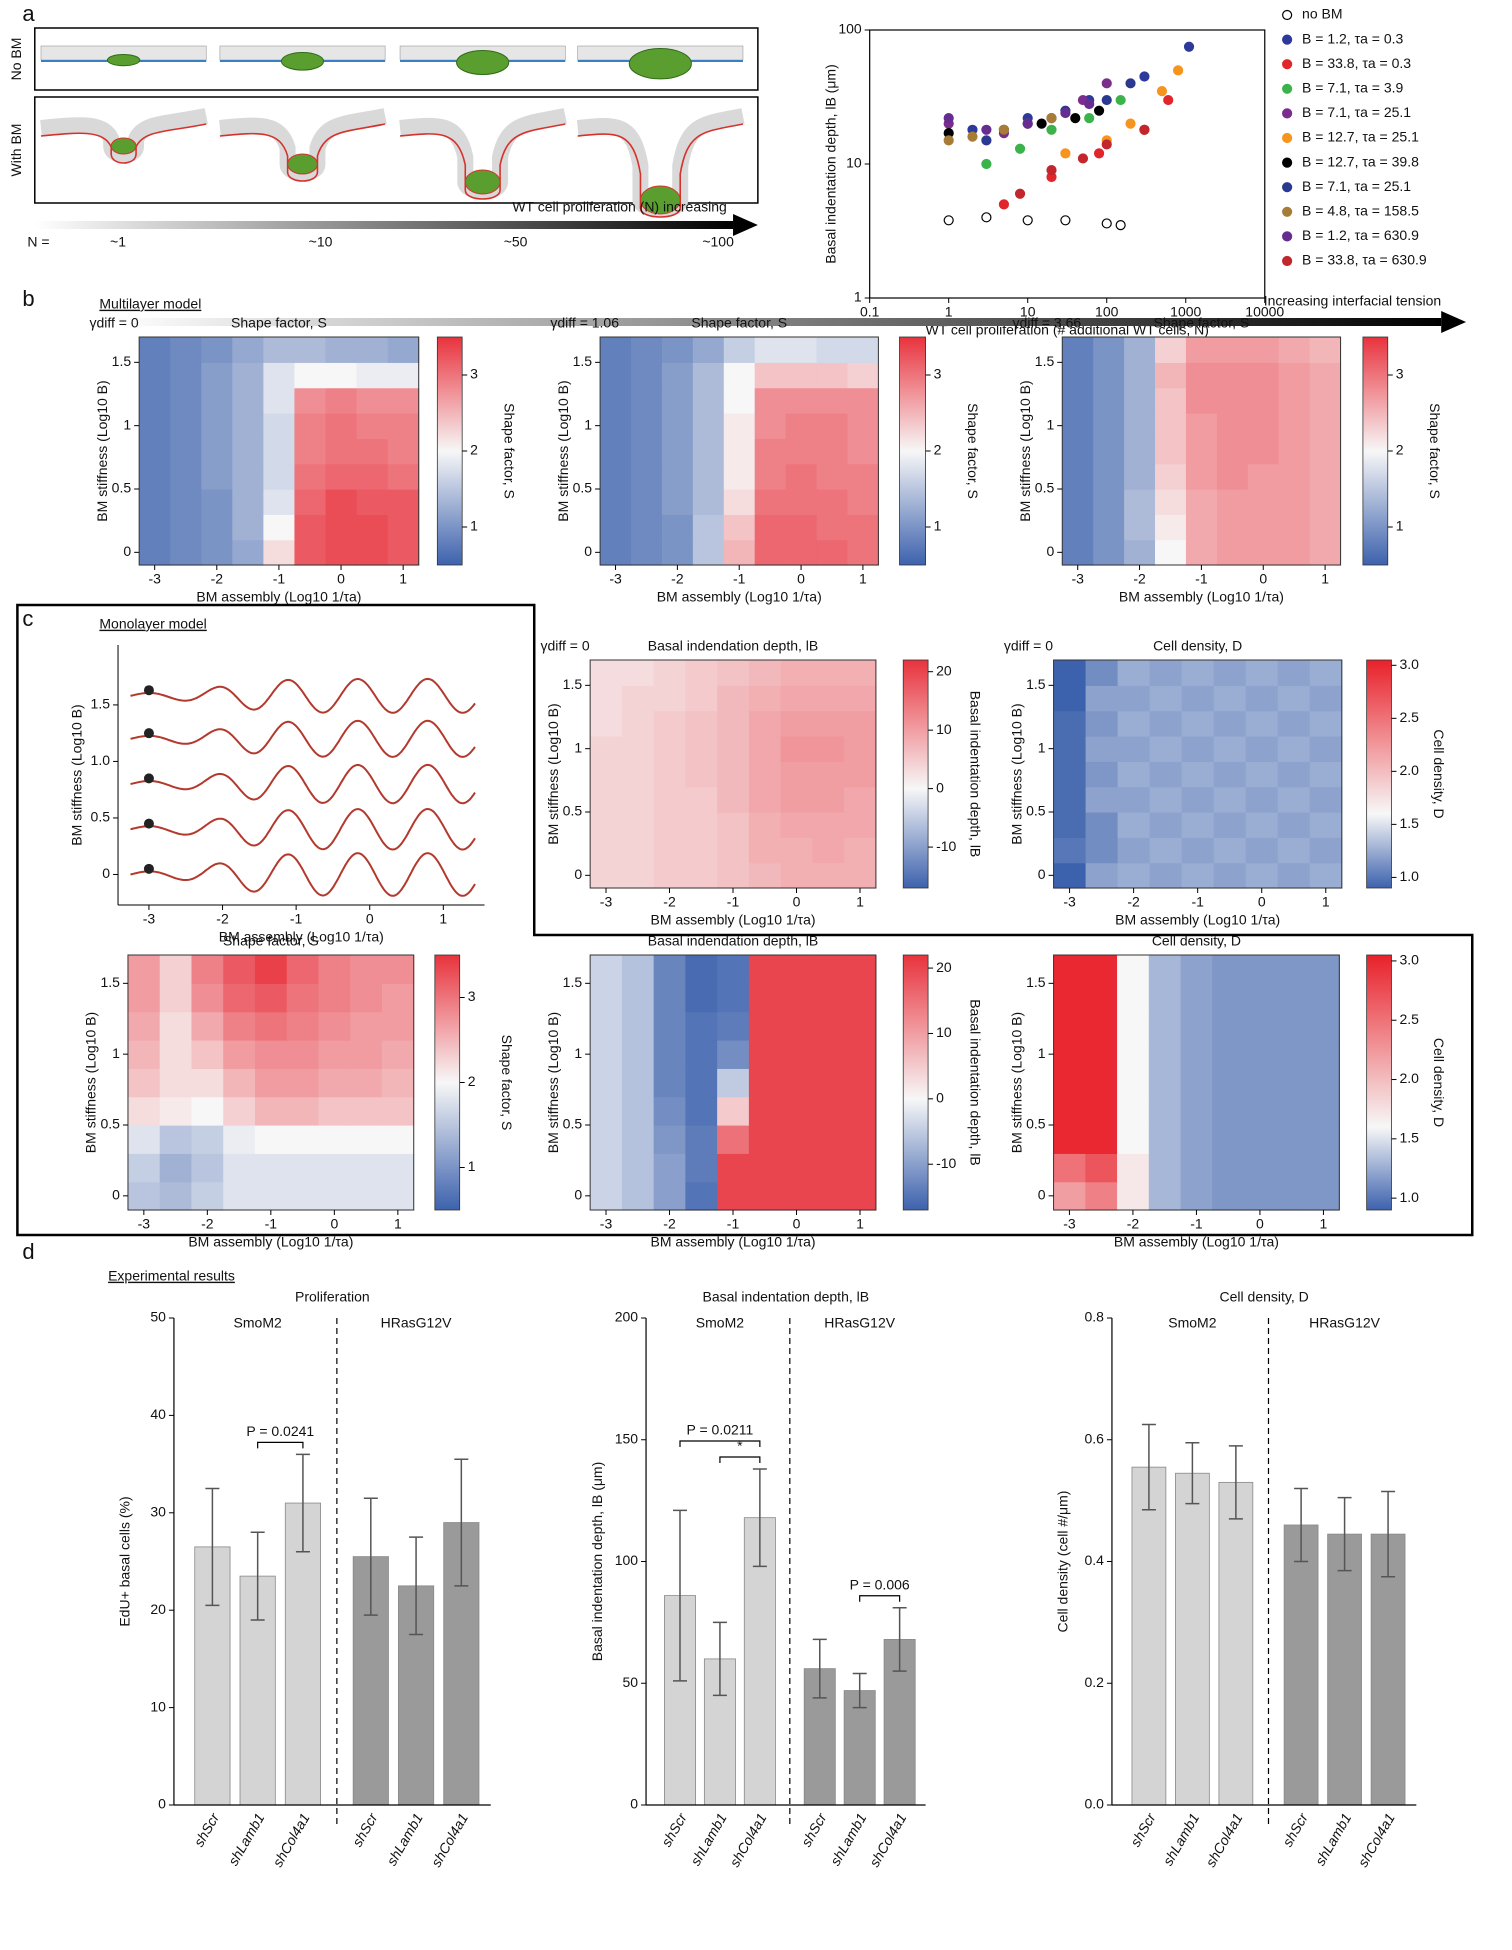 This screenshot has height=1950, width=1512. Describe the element at coordinates (302, 1654) in the screenshot. I see `bar` at that location.